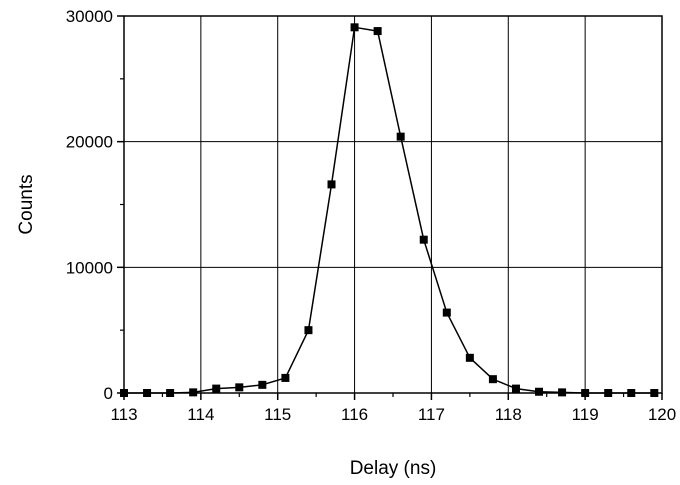  Describe the element at coordinates (200, 414) in the screenshot. I see `x-tick-label: 114` at that location.